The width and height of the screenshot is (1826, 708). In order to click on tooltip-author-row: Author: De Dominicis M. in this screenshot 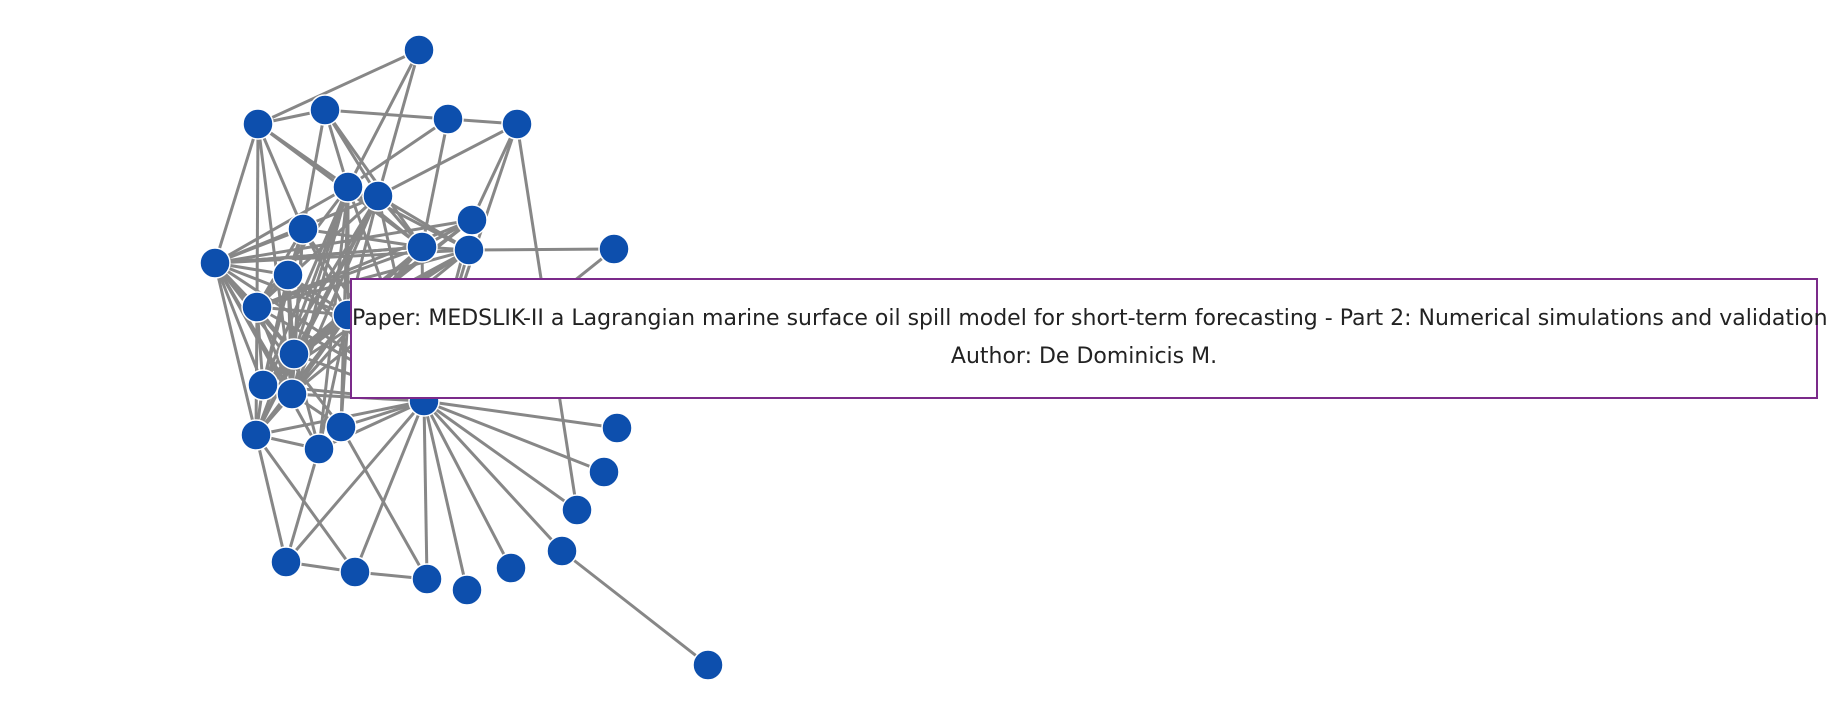, I will do `click(1084, 357)`.